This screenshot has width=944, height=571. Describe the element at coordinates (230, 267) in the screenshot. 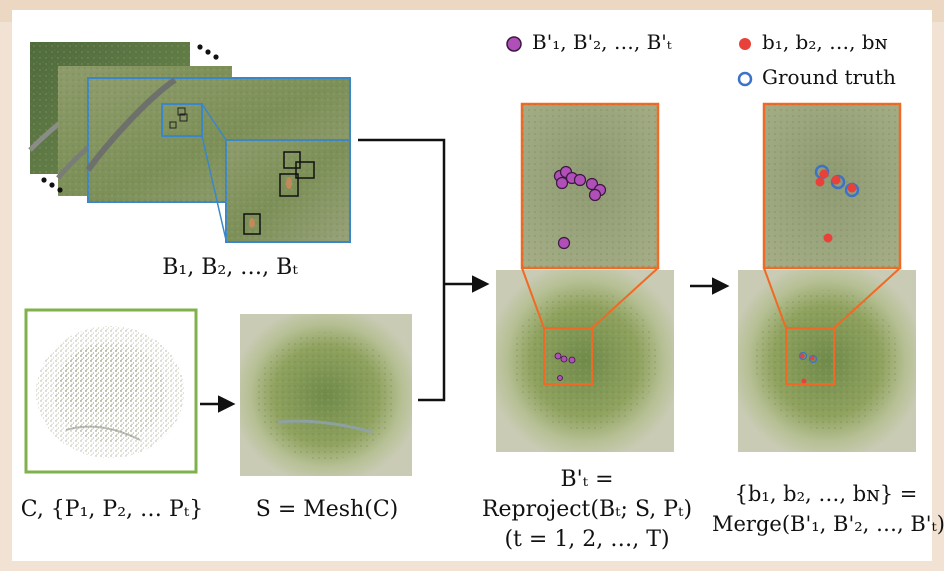

I see `detections-label: B₁, B₂, …, Bₜ` at that location.